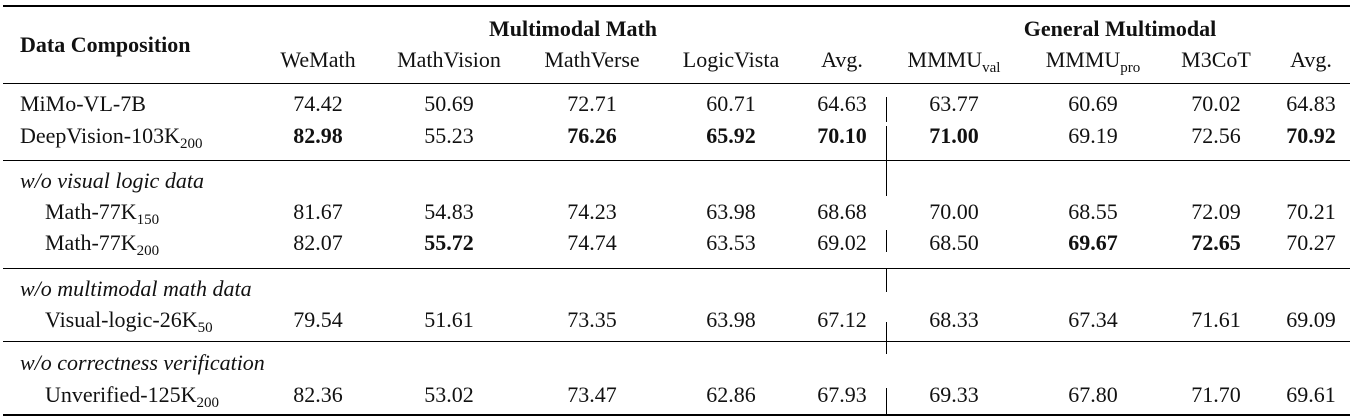 This screenshot has height=417, width=1353. I want to click on row-label-subscript: 50, so click(205, 328).